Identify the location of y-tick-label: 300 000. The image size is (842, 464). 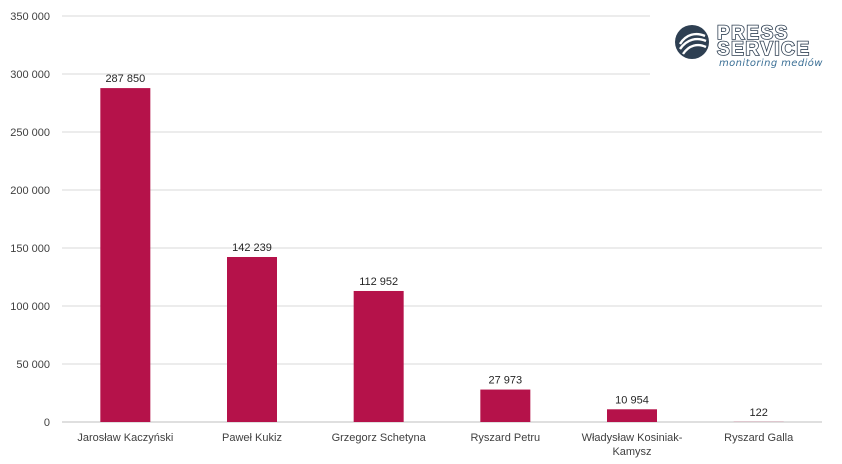
(30, 75).